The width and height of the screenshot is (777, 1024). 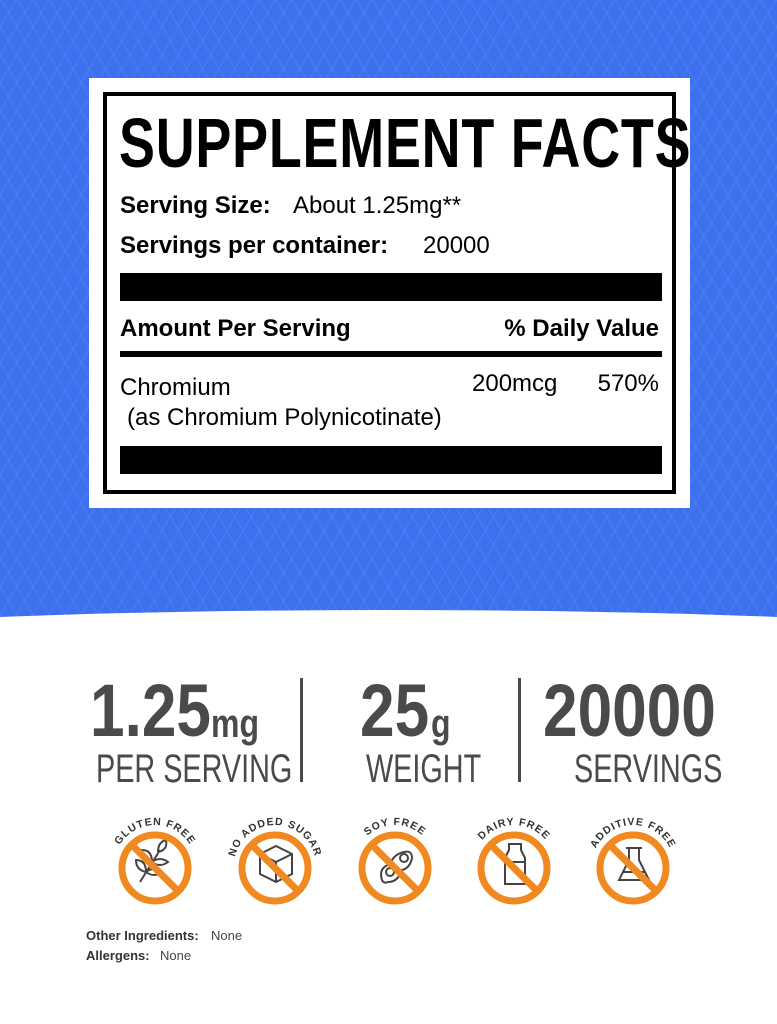 What do you see at coordinates (150, 710) in the screenshot?
I see `stat-per-serving-value: 1.25` at bounding box center [150, 710].